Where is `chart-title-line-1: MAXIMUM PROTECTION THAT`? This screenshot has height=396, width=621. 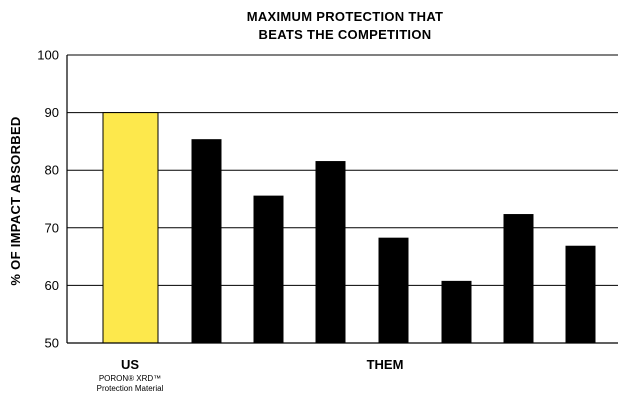 chart-title-line-1: MAXIMUM PROTECTION THAT is located at coordinates (345, 16).